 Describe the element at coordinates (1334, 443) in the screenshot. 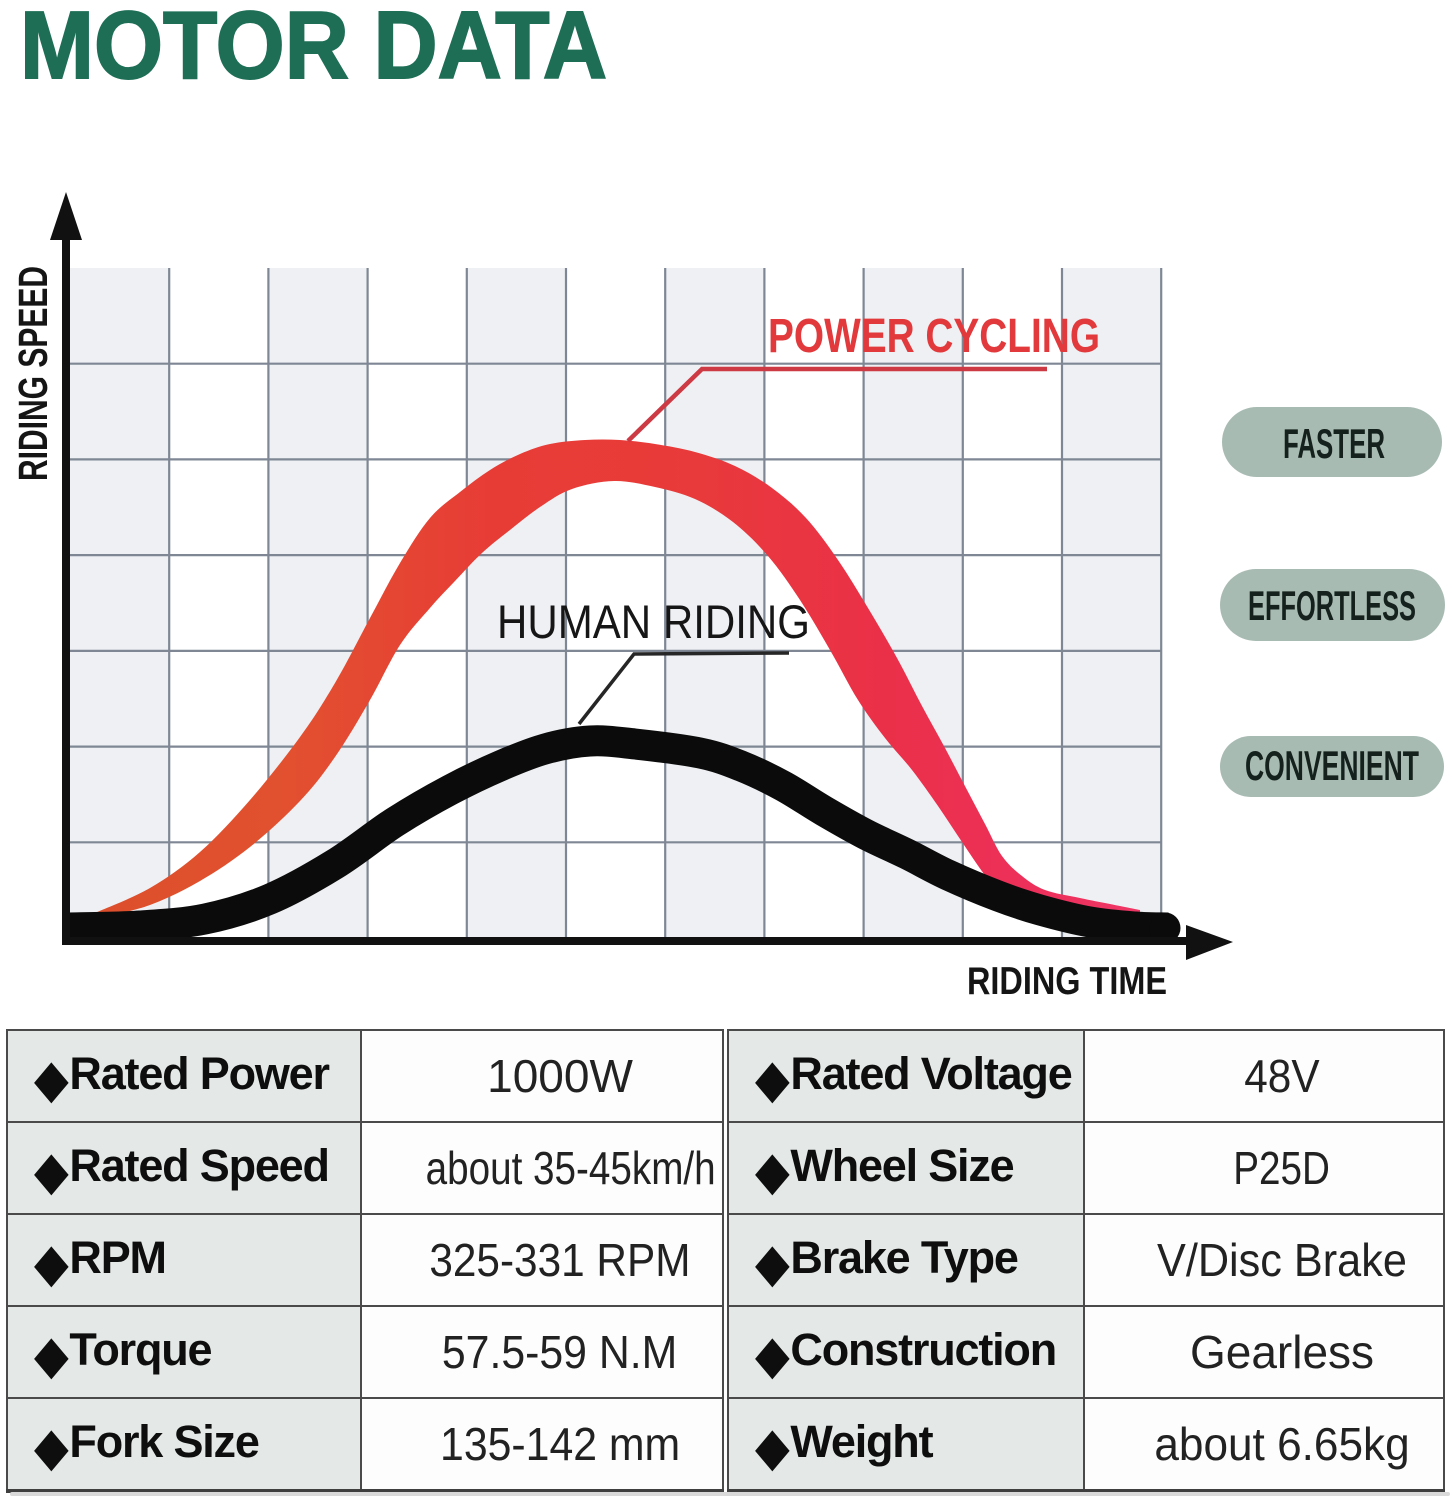

I see `svg-text: FASTER` at that location.